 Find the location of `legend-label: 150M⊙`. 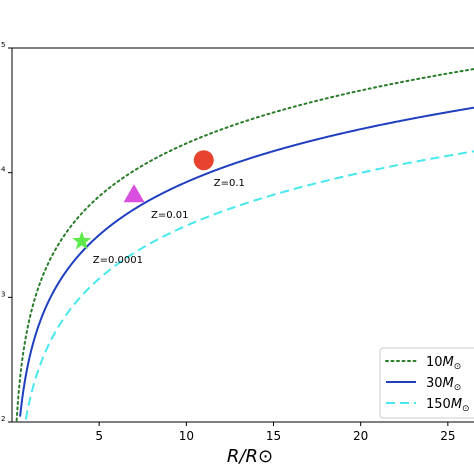

legend-label: 150M⊙ is located at coordinates (448, 405).